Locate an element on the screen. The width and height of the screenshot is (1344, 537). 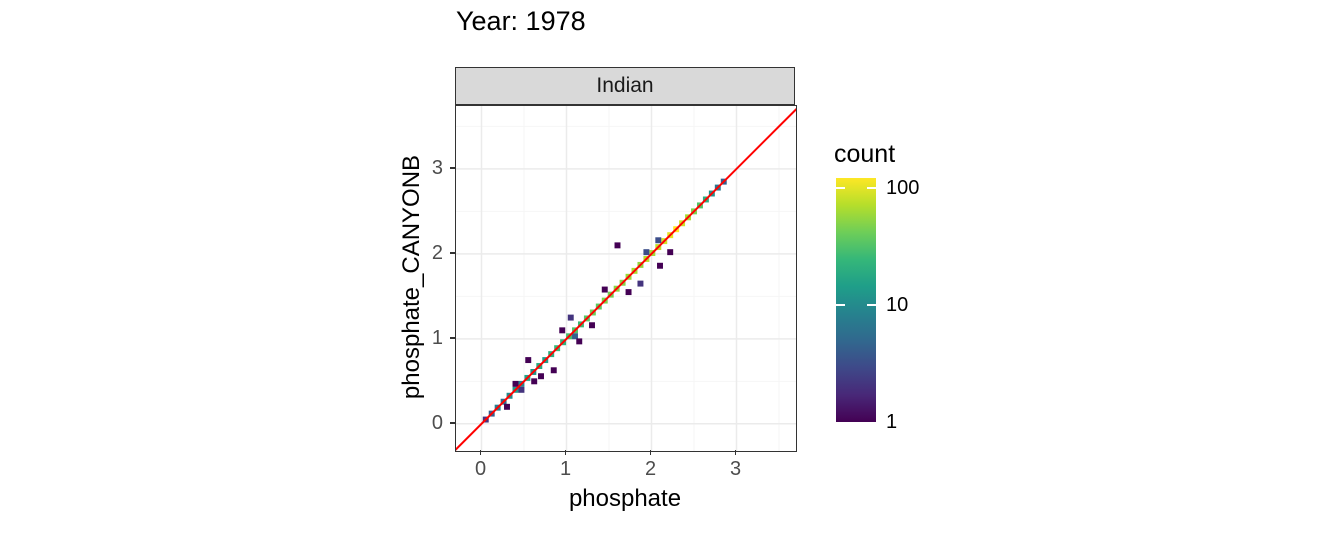
legend-tick-label: 100 is located at coordinates (903, 188).